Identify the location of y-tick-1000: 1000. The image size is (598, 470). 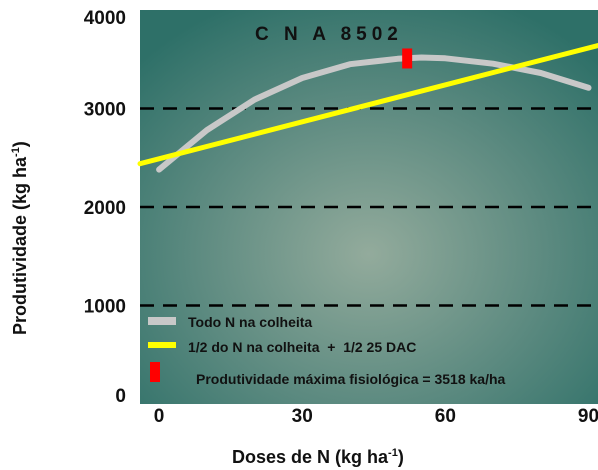
(105, 307).